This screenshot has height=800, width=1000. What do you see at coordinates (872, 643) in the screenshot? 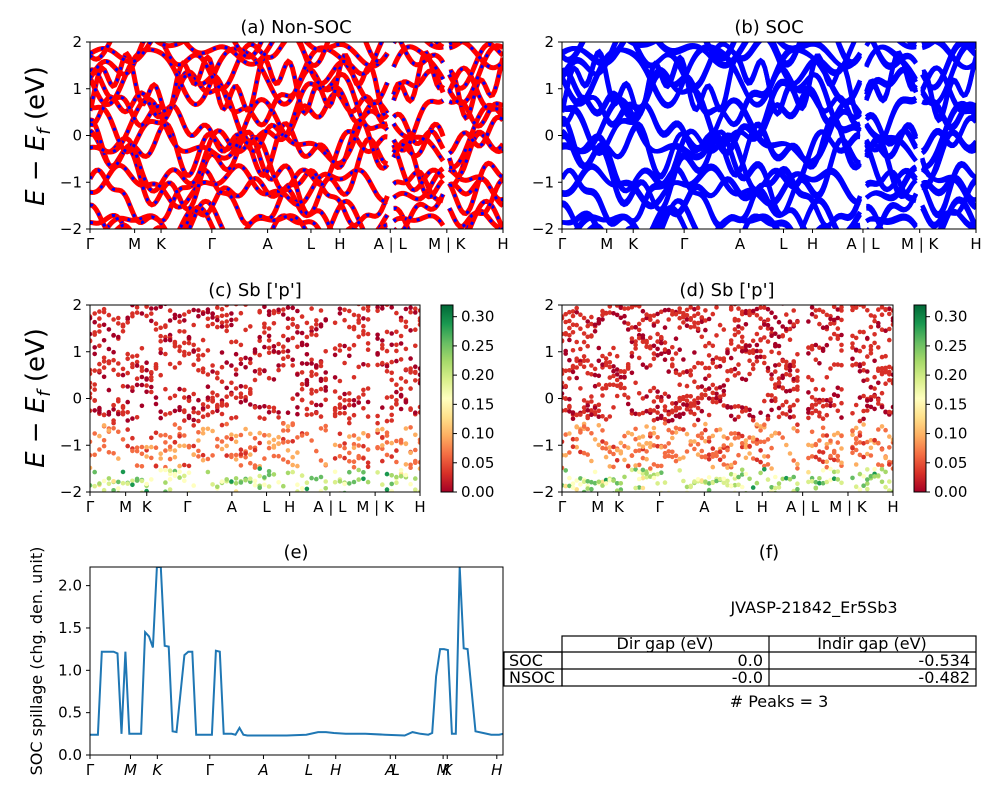
I see `col-header-indir: Indir gap (eV)` at bounding box center [872, 643].